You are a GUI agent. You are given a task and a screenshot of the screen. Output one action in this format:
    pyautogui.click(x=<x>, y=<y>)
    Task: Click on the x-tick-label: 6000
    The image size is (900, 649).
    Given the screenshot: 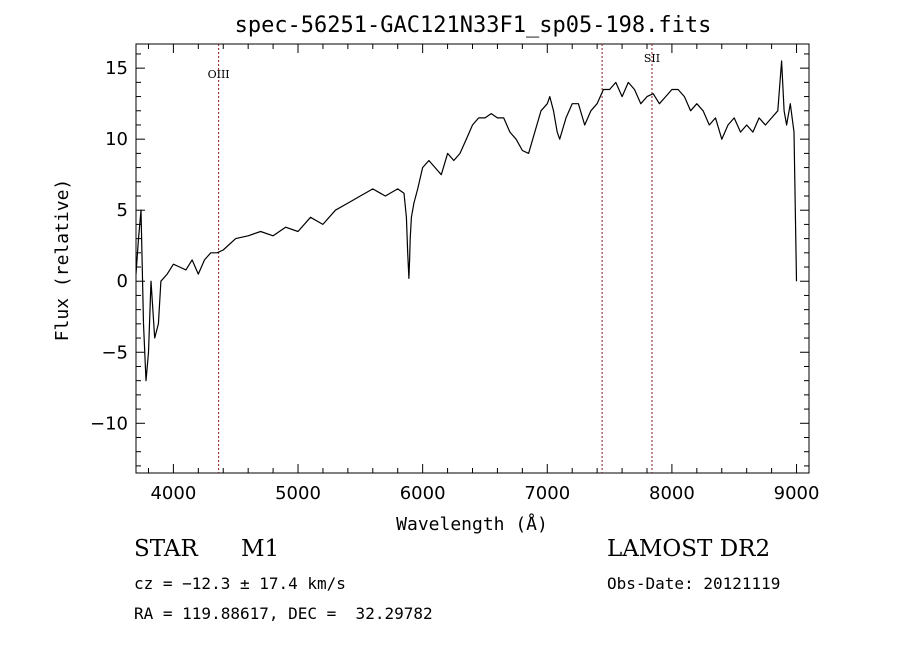 What is the action you would take?
    pyautogui.click(x=423, y=493)
    